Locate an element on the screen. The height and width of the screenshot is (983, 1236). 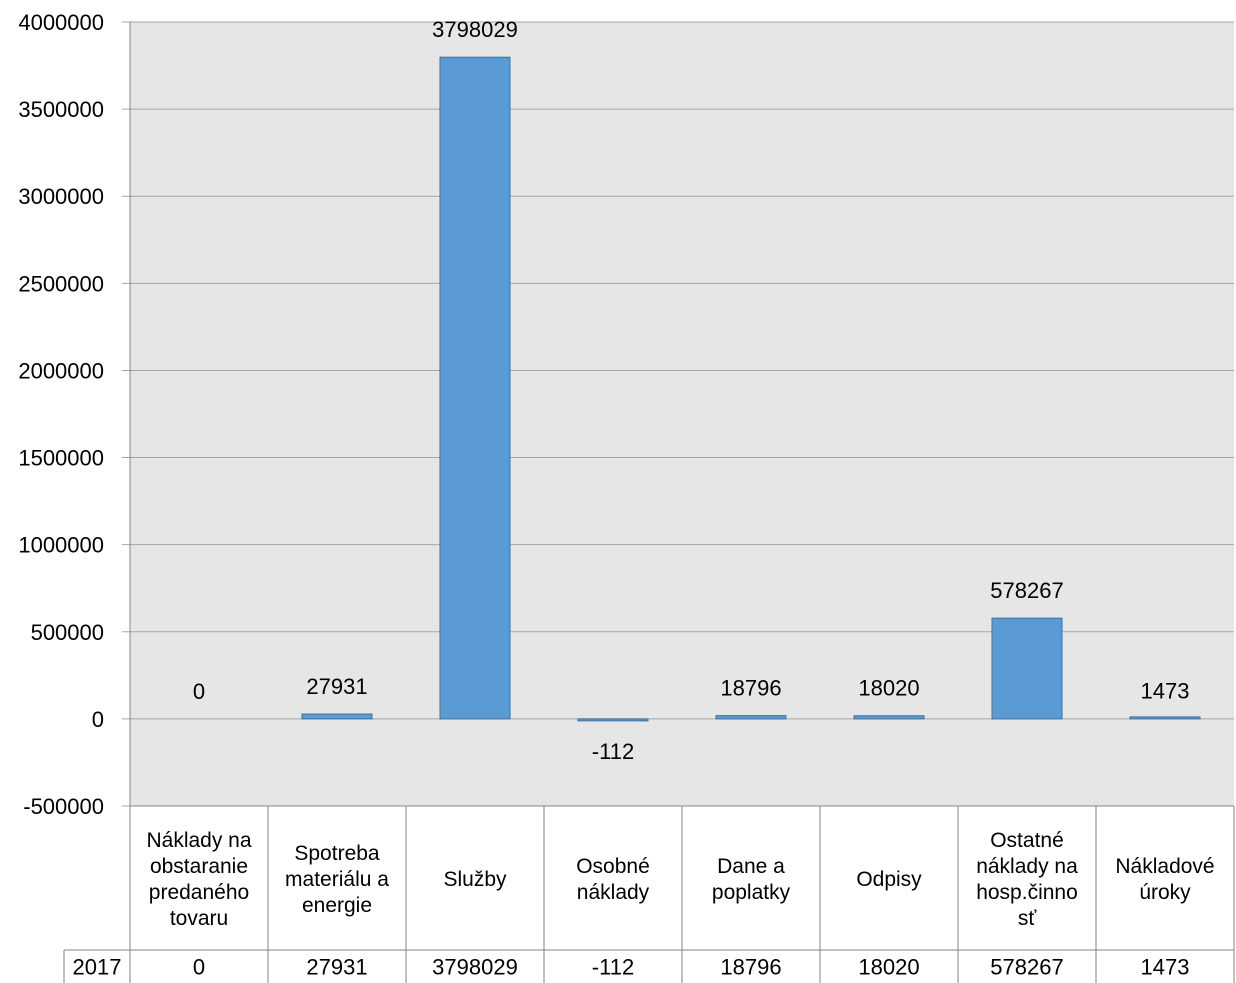
table-value: 1473 is located at coordinates (1165, 967).